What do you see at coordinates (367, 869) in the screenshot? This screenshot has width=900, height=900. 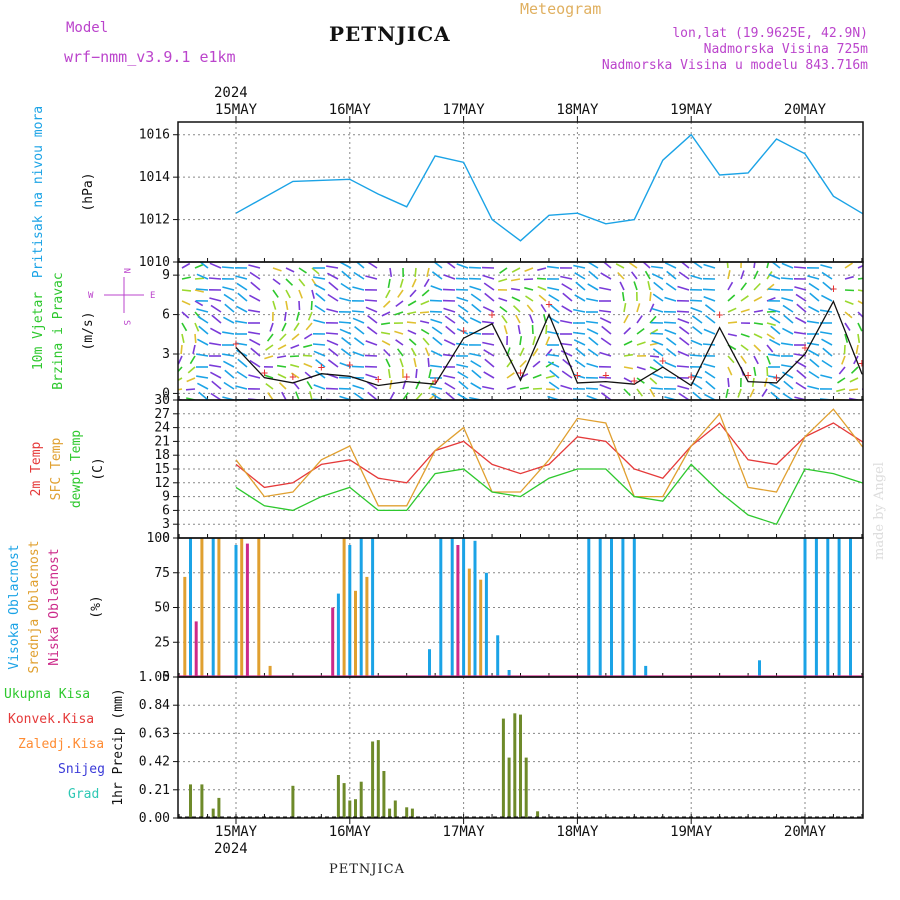 I see `footer-site-name: PETNJICA` at bounding box center [367, 869].